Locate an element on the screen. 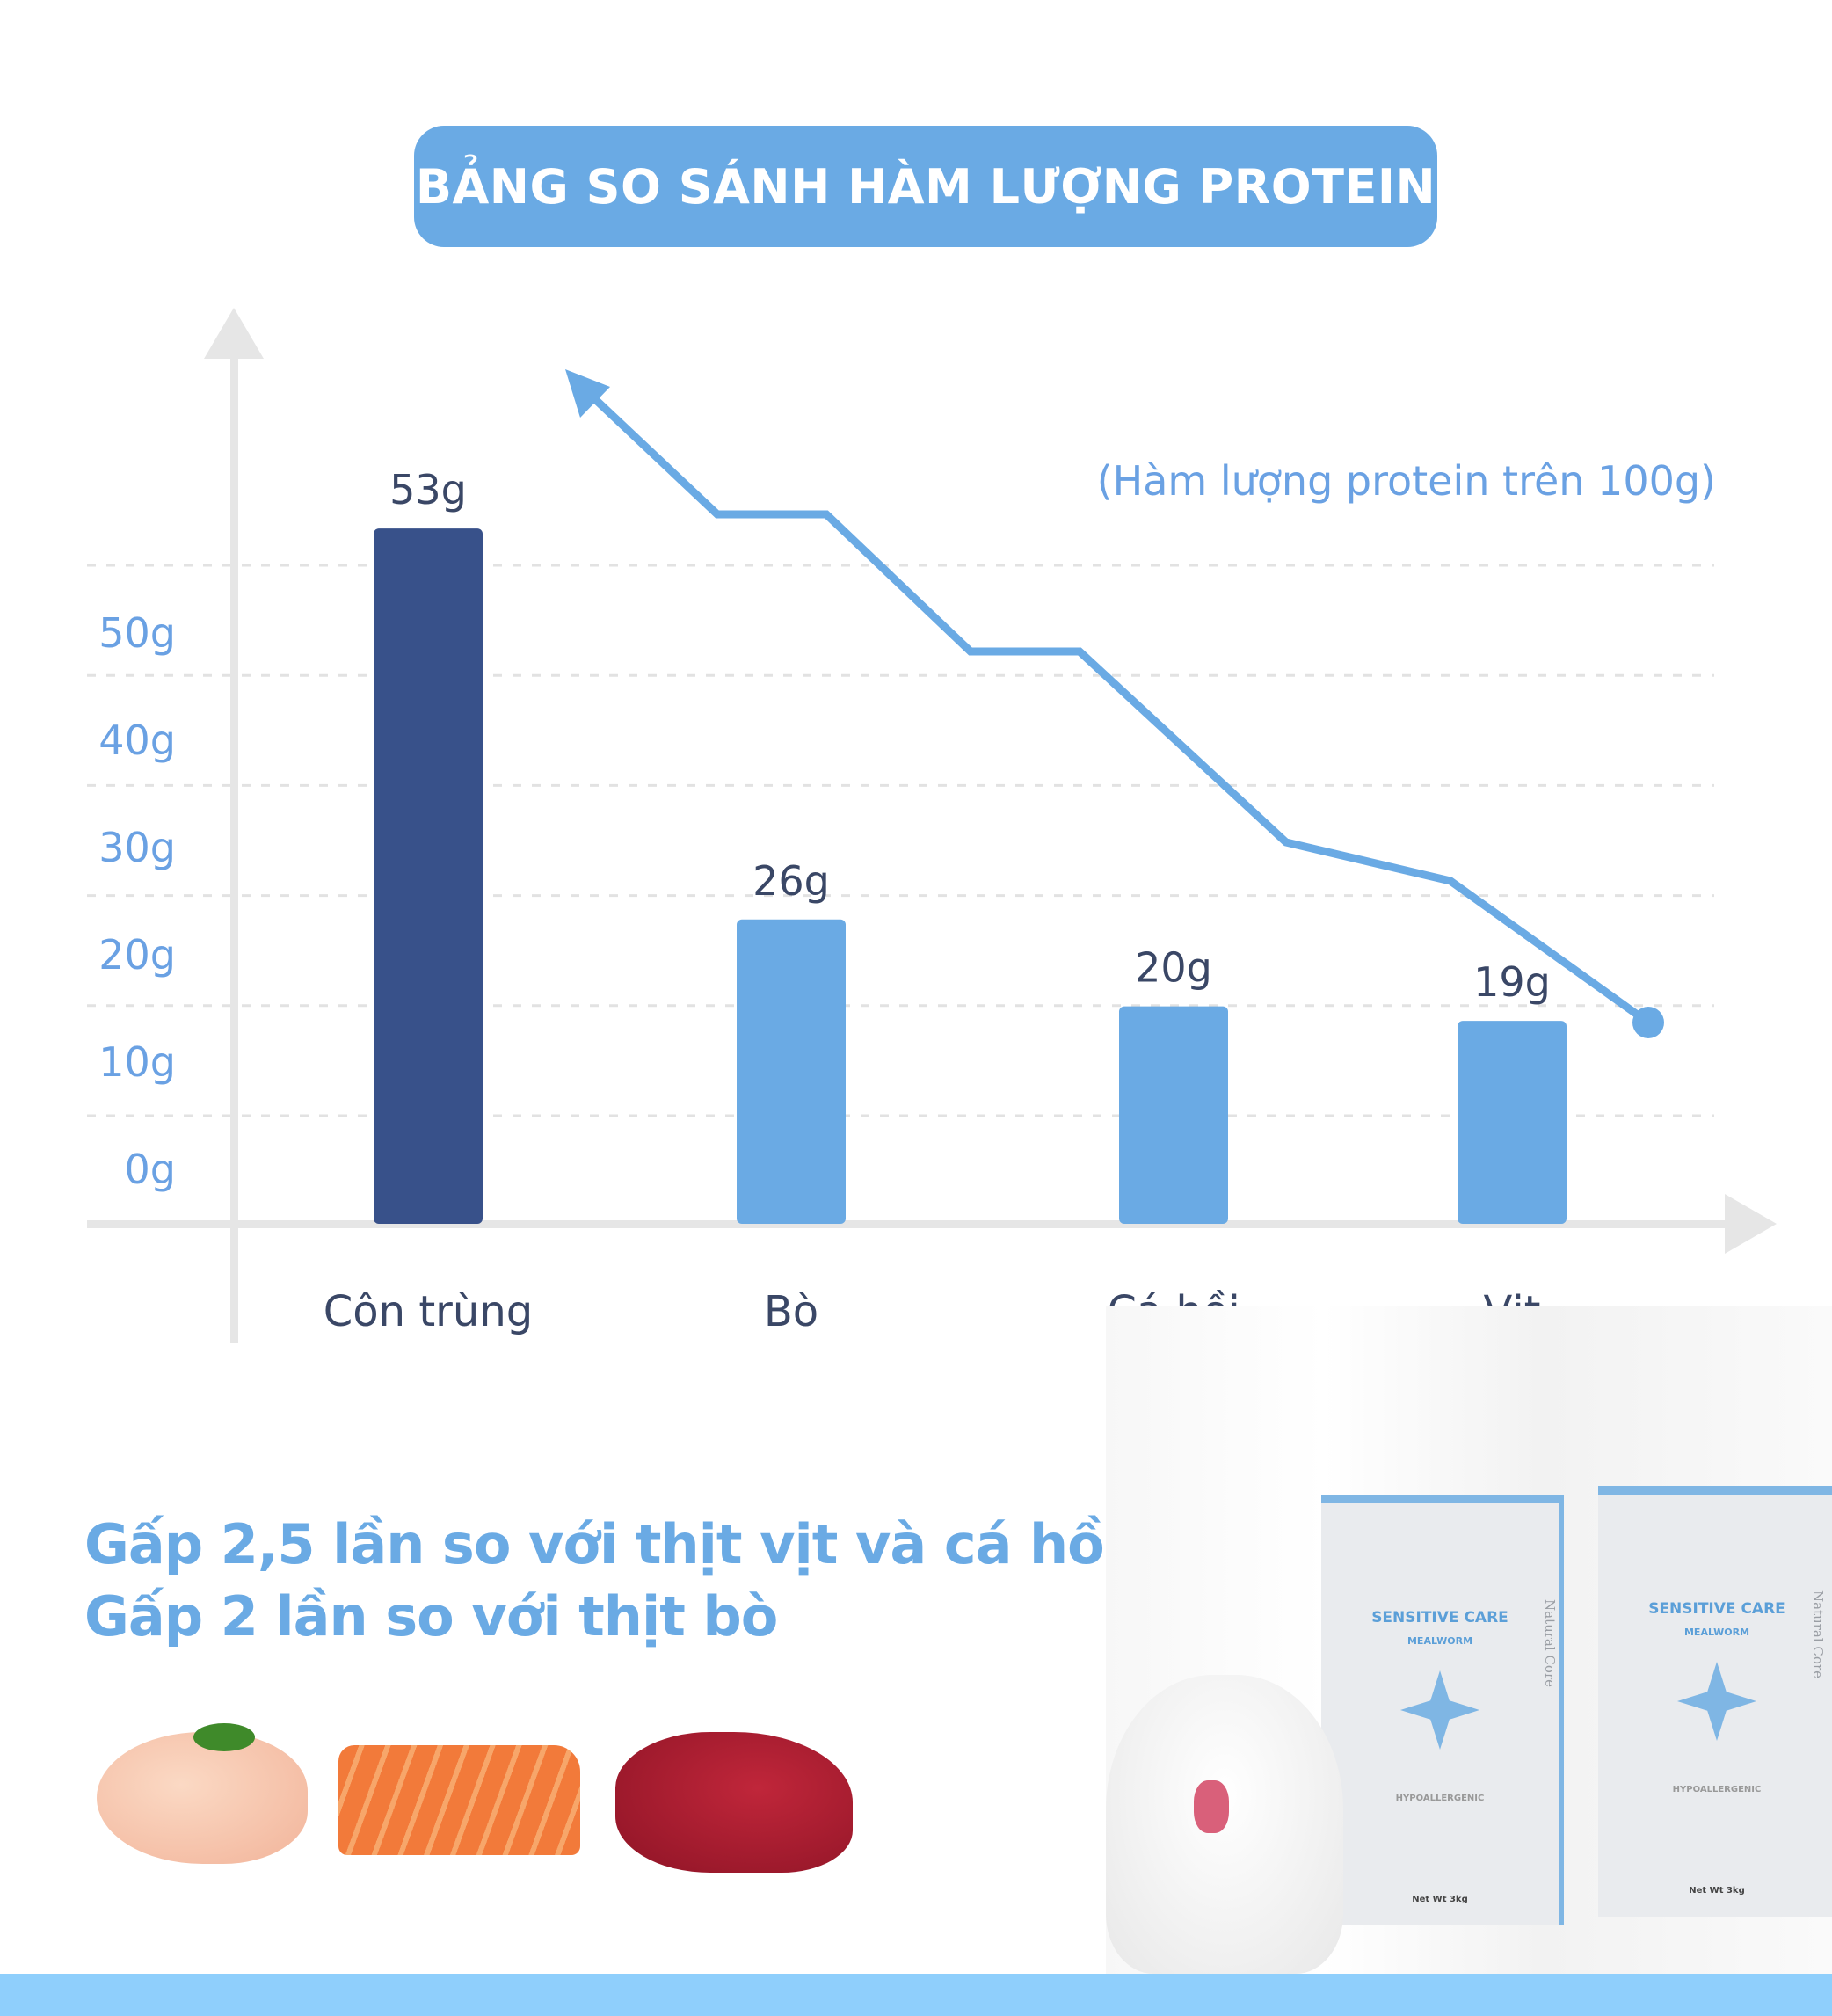 The image size is (1832, 2016). salmon-fillet-image is located at coordinates (459, 1800).